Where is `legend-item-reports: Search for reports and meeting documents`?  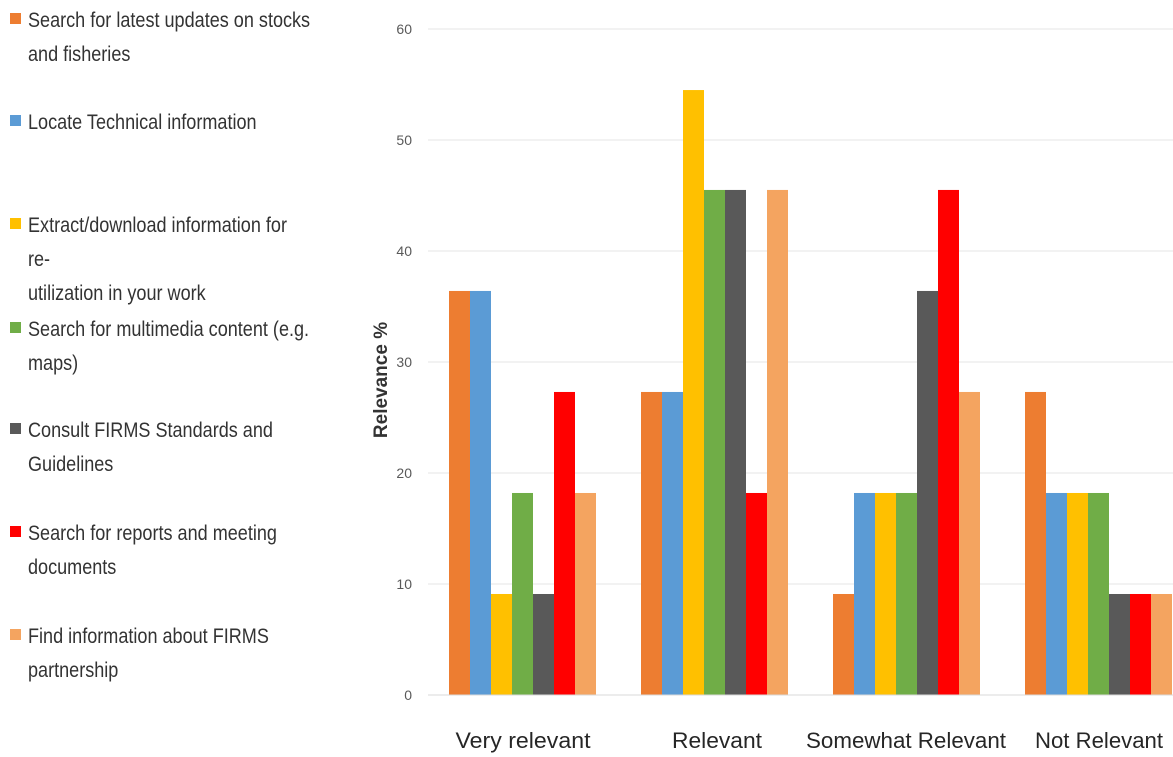 legend-item-reports: Search for reports and meeting documents is located at coordinates (185, 551).